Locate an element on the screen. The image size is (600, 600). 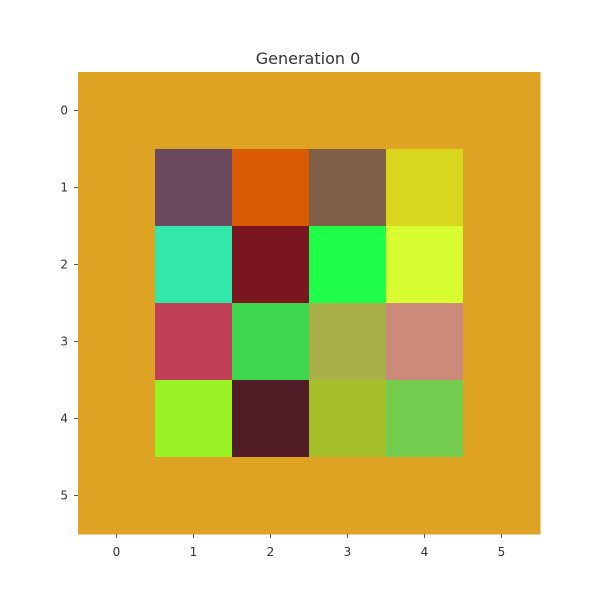
x-tick-label: 4 is located at coordinates (425, 552).